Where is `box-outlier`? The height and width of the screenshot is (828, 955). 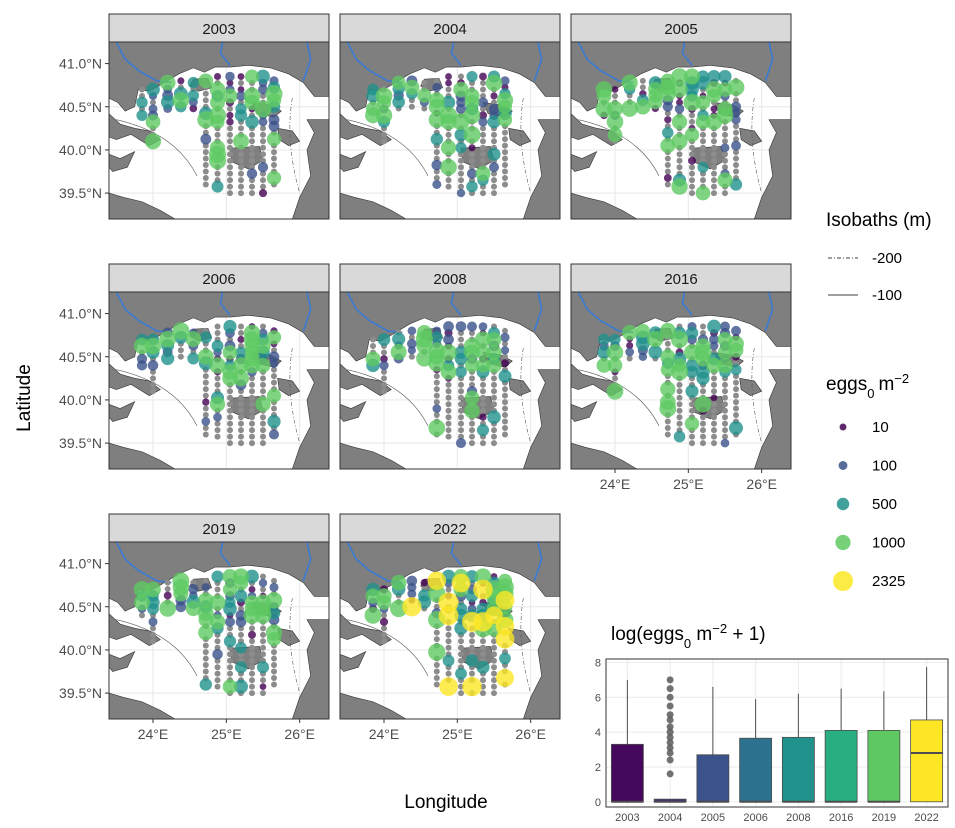 box-outlier is located at coordinates (670, 737).